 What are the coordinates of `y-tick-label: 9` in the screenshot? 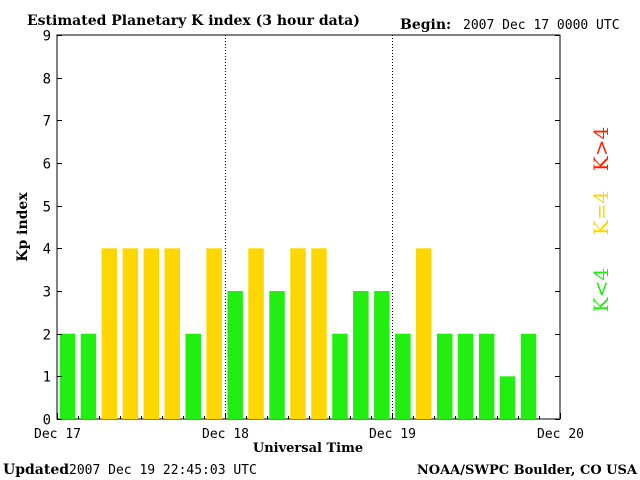 It's located at (47, 37).